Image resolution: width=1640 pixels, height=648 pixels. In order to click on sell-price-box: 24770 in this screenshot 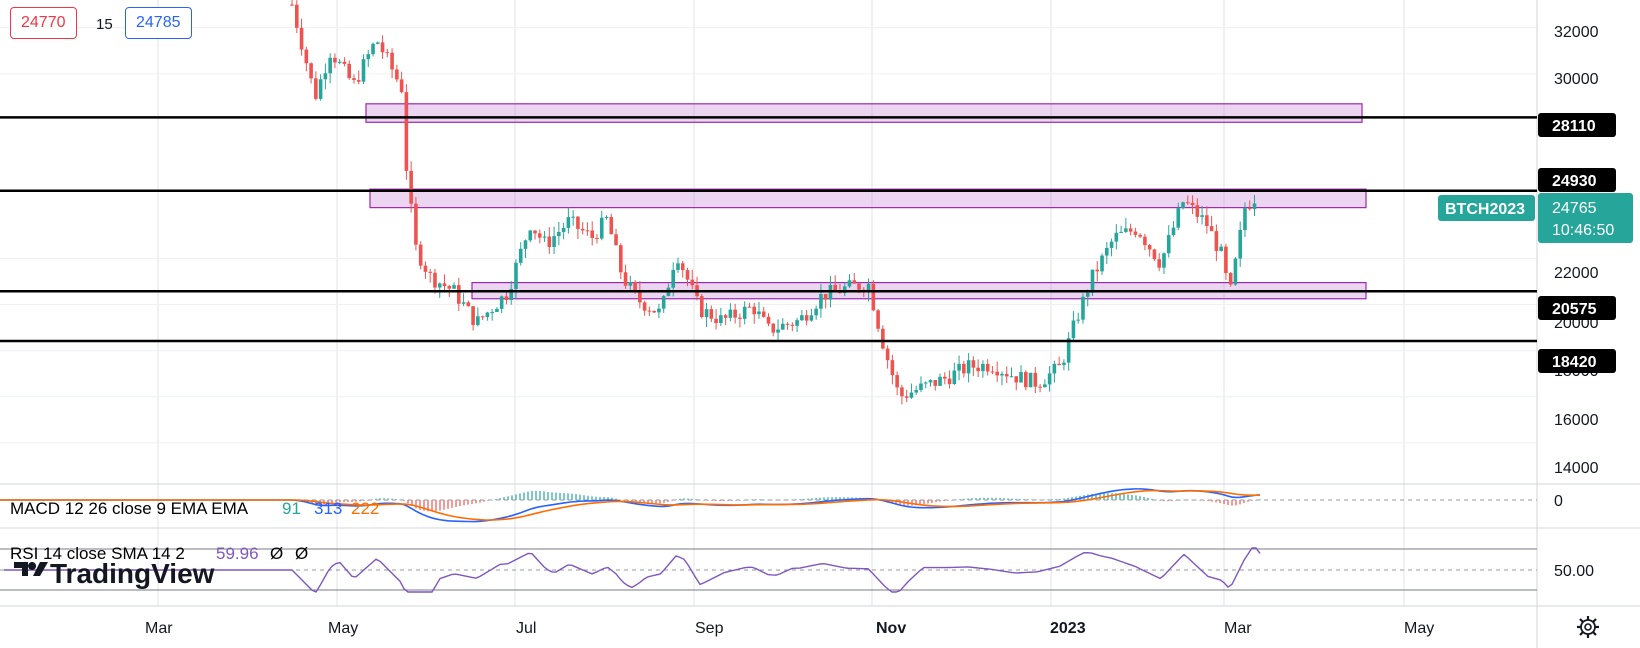, I will do `click(43, 23)`.